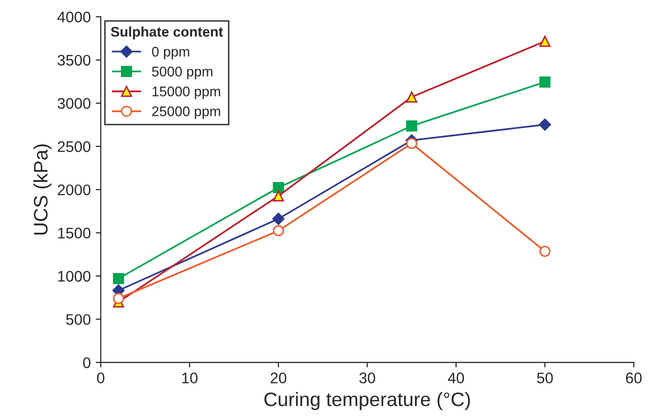  What do you see at coordinates (74, 146) in the screenshot?
I see `y-tick-label: 2500` at bounding box center [74, 146].